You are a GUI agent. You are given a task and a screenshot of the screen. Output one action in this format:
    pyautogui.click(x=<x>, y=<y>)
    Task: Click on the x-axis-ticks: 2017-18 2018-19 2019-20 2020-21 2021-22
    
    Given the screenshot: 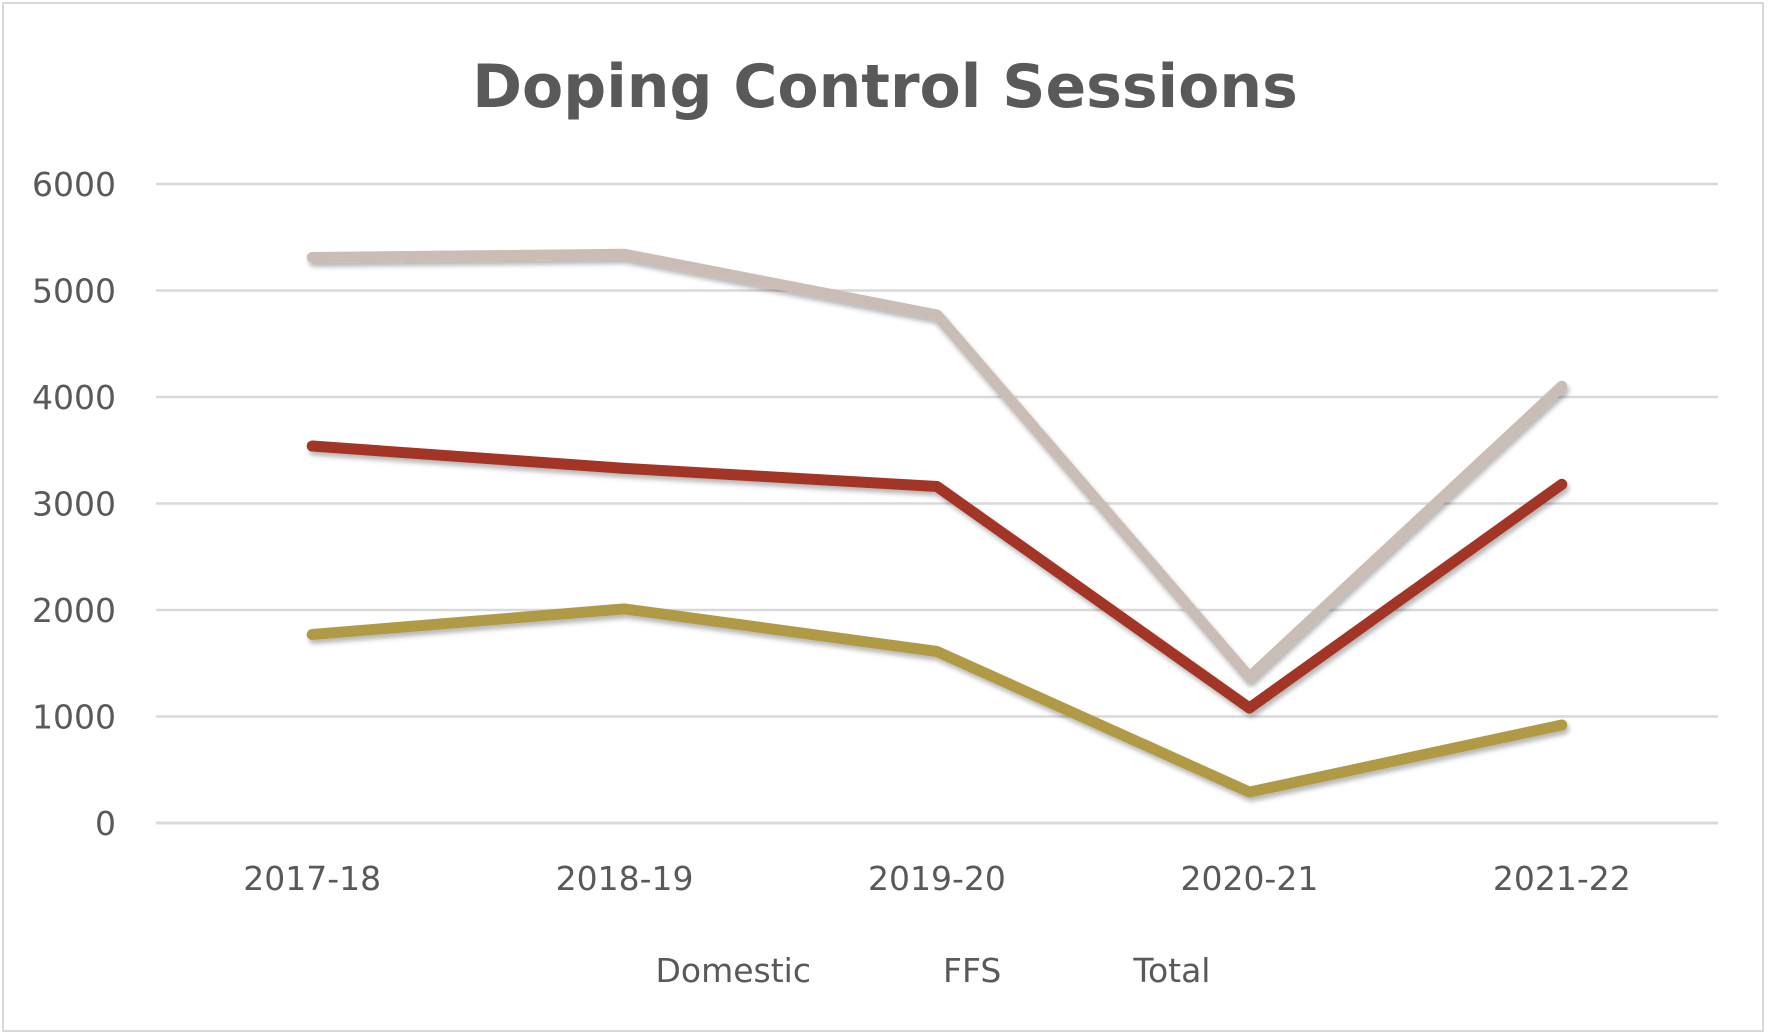 What is the action you would take?
    pyautogui.click(x=936, y=878)
    